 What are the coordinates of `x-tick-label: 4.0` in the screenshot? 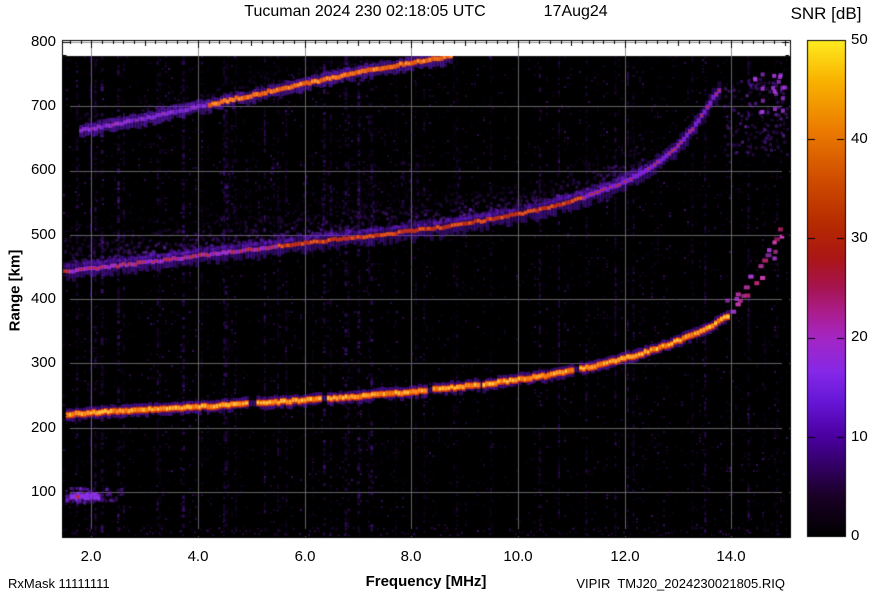 It's located at (198, 556).